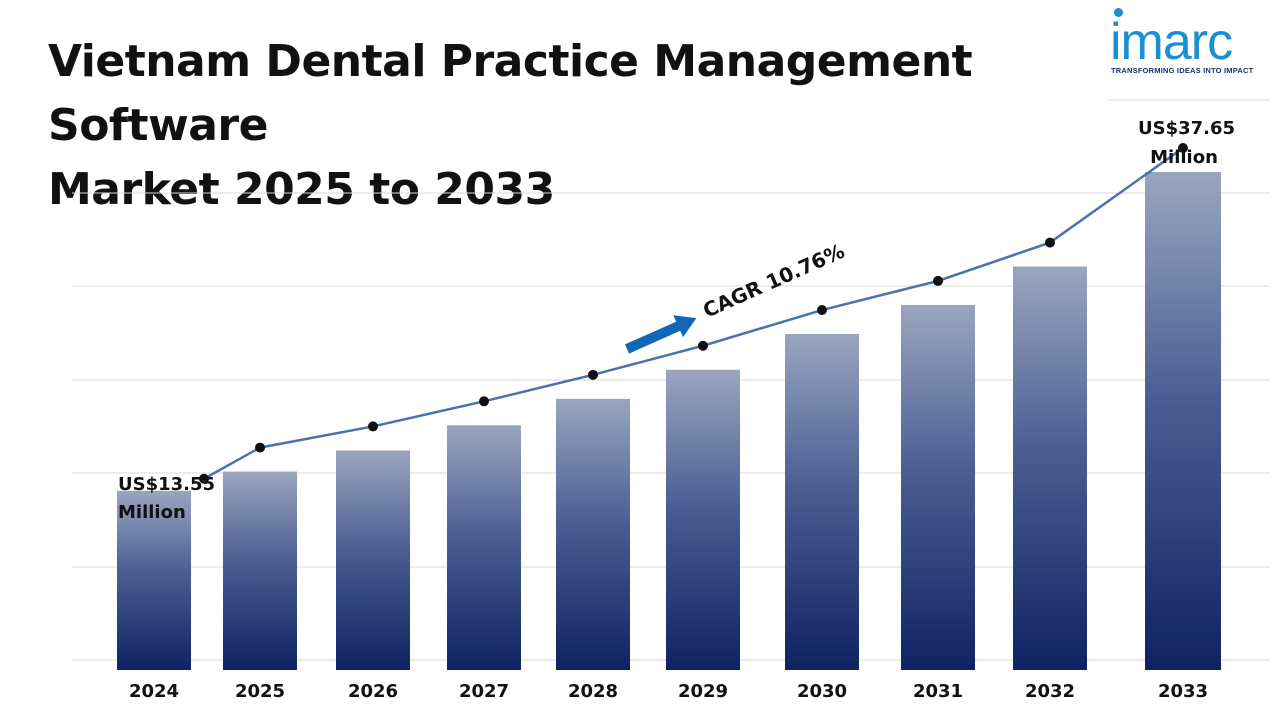  Describe the element at coordinates (1183, 691) in the screenshot. I see `x-tick-label: 2033` at that location.